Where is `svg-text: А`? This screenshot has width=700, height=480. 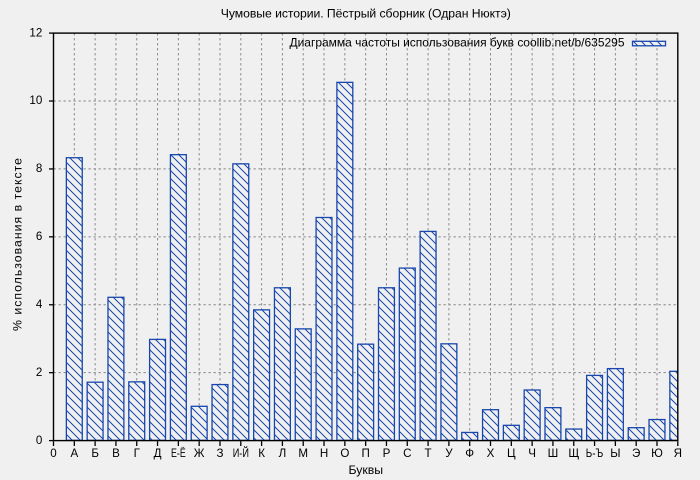
svg-text: А is located at coordinates (74, 453).